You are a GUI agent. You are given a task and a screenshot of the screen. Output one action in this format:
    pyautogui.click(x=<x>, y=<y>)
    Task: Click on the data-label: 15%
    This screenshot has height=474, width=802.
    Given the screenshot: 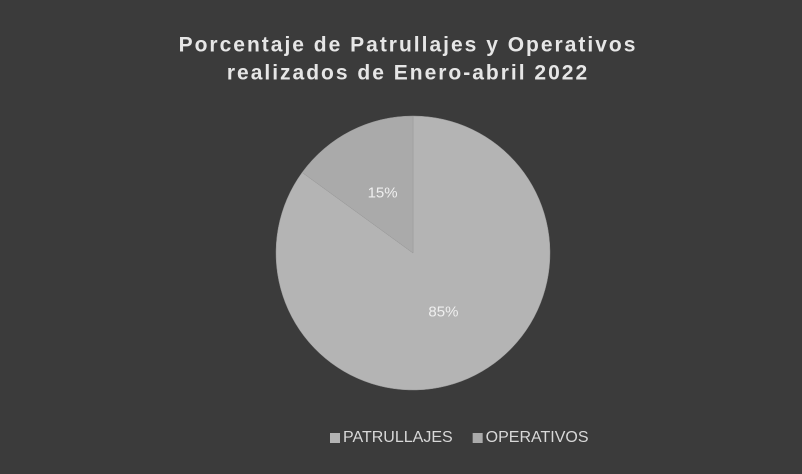 What is the action you would take?
    pyautogui.click(x=383, y=192)
    